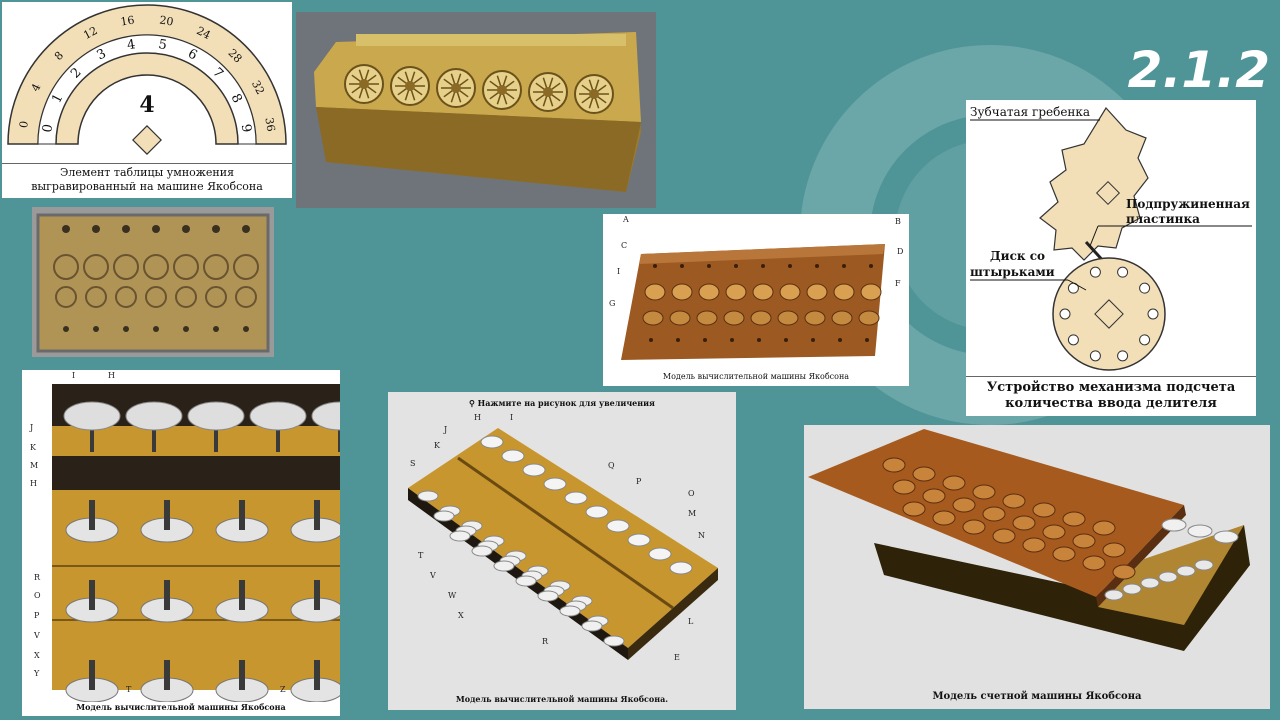  What do you see at coordinates (639, 481) in the screenshot?
I see `open-model-label: P` at bounding box center [639, 481].